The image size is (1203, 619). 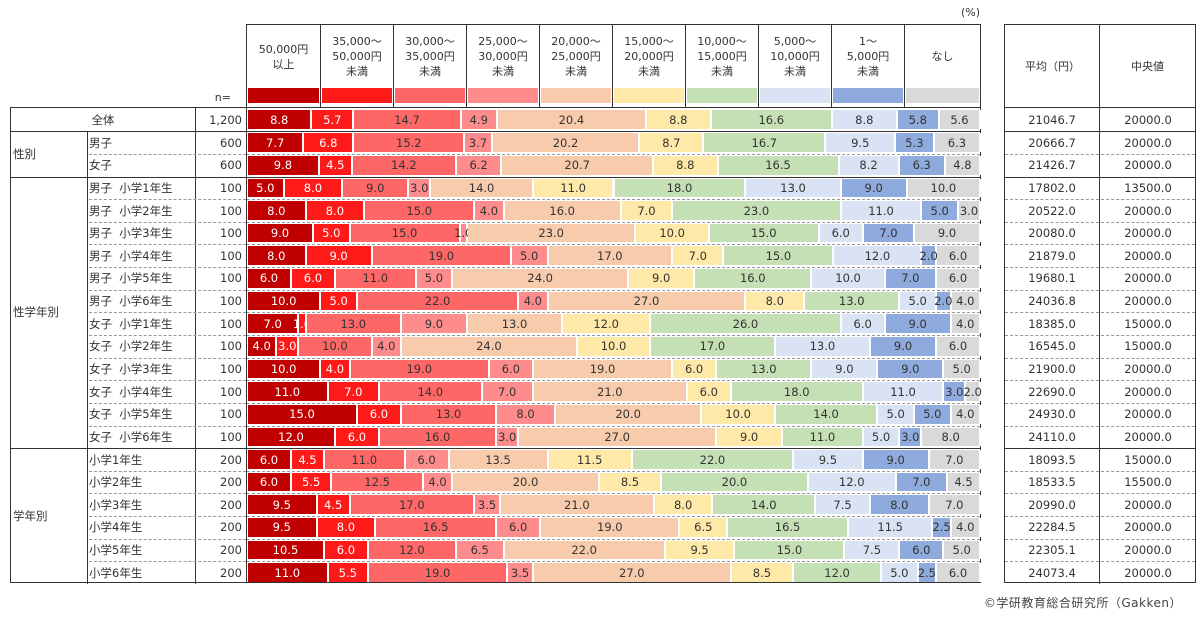 What do you see at coordinates (1148, 414) in the screenshot?
I see `median-value: 20000.0` at bounding box center [1148, 414].